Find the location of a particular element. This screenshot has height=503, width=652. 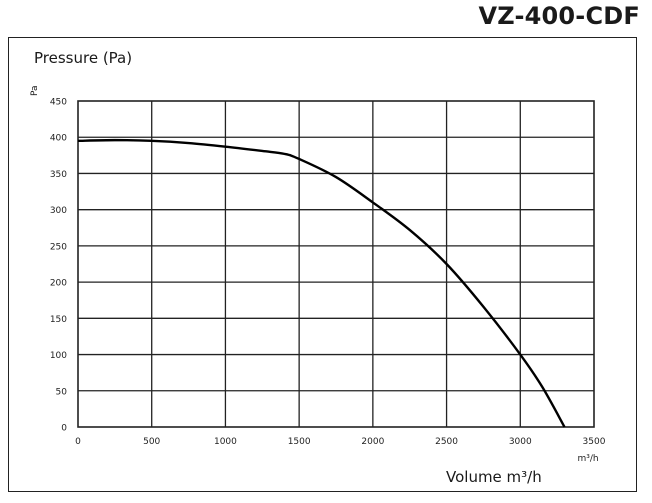

y-tick-label: 250 is located at coordinates (58, 247).